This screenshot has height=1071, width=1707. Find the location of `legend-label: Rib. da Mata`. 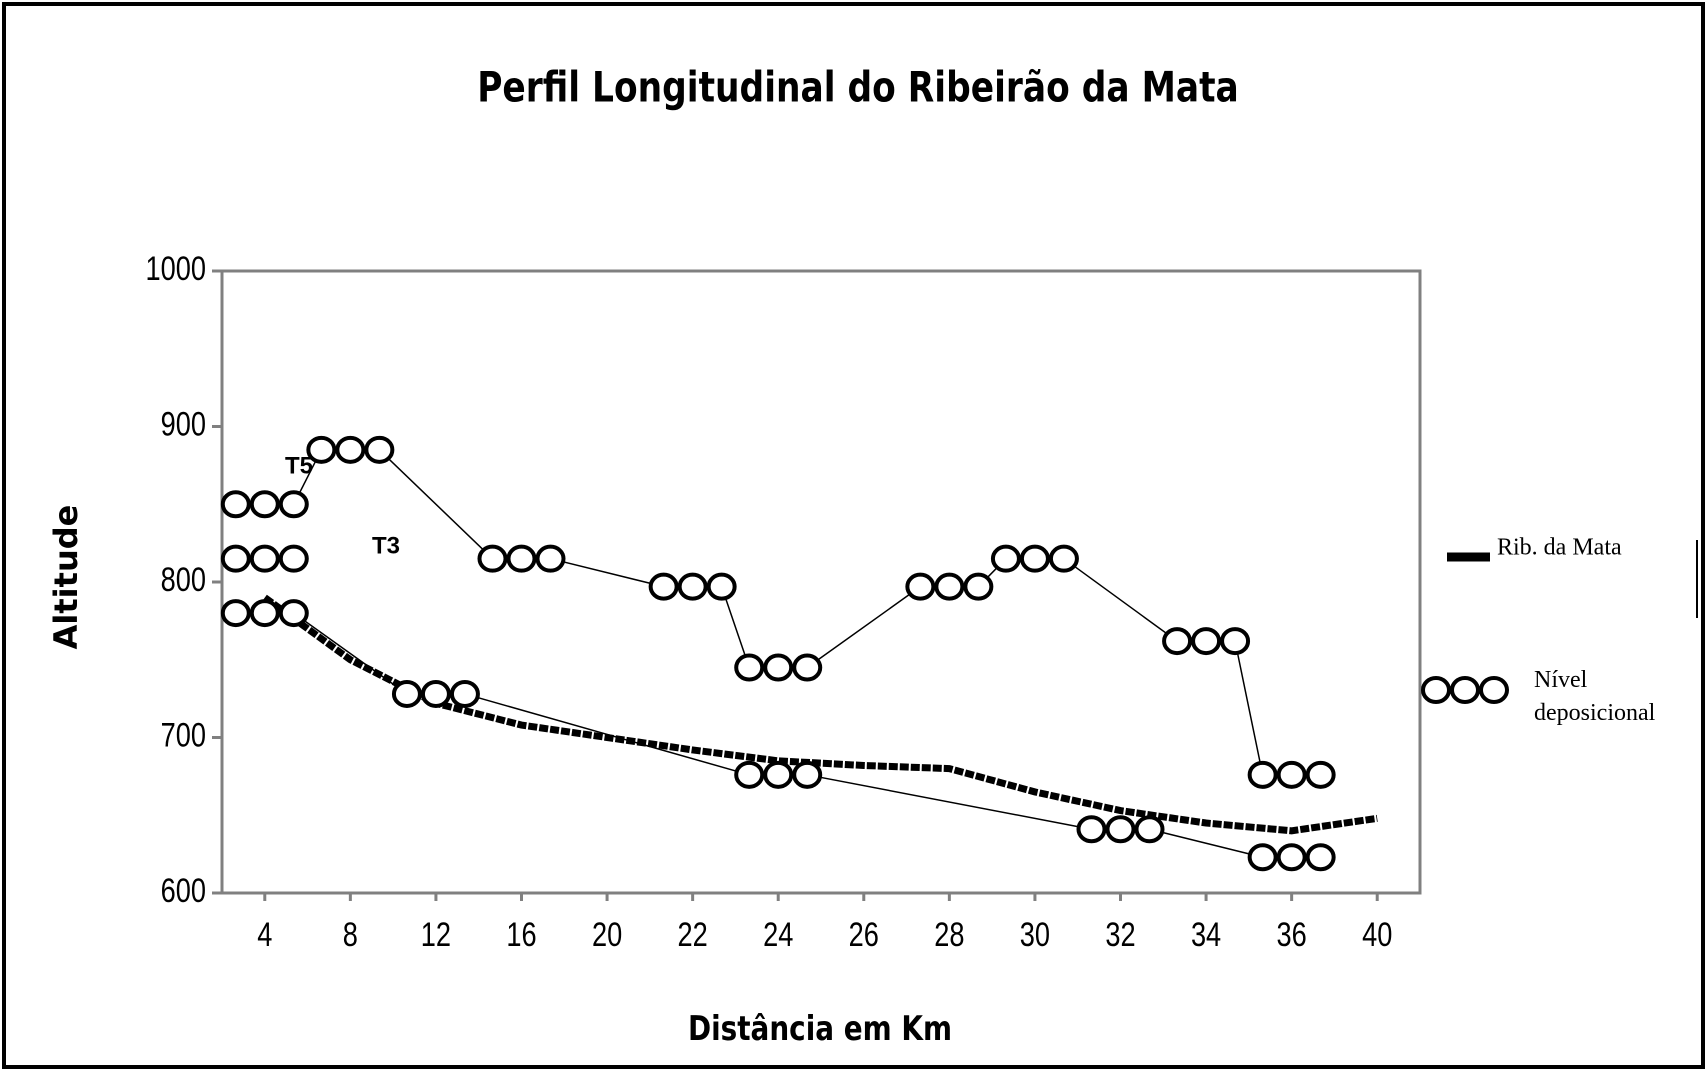

legend-label: Rib. da Mata is located at coordinates (1559, 548).